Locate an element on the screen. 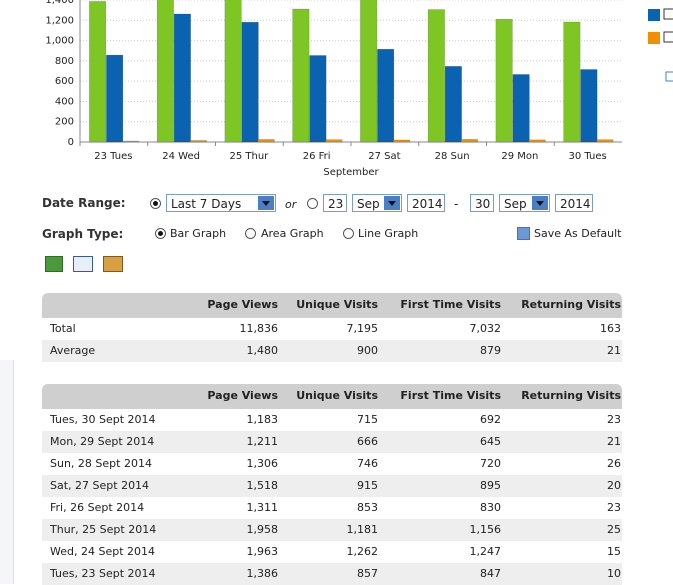 Image resolution: width=673 pixels, height=585 pixels. x-tick-label: 27 Sat is located at coordinates (384, 156).